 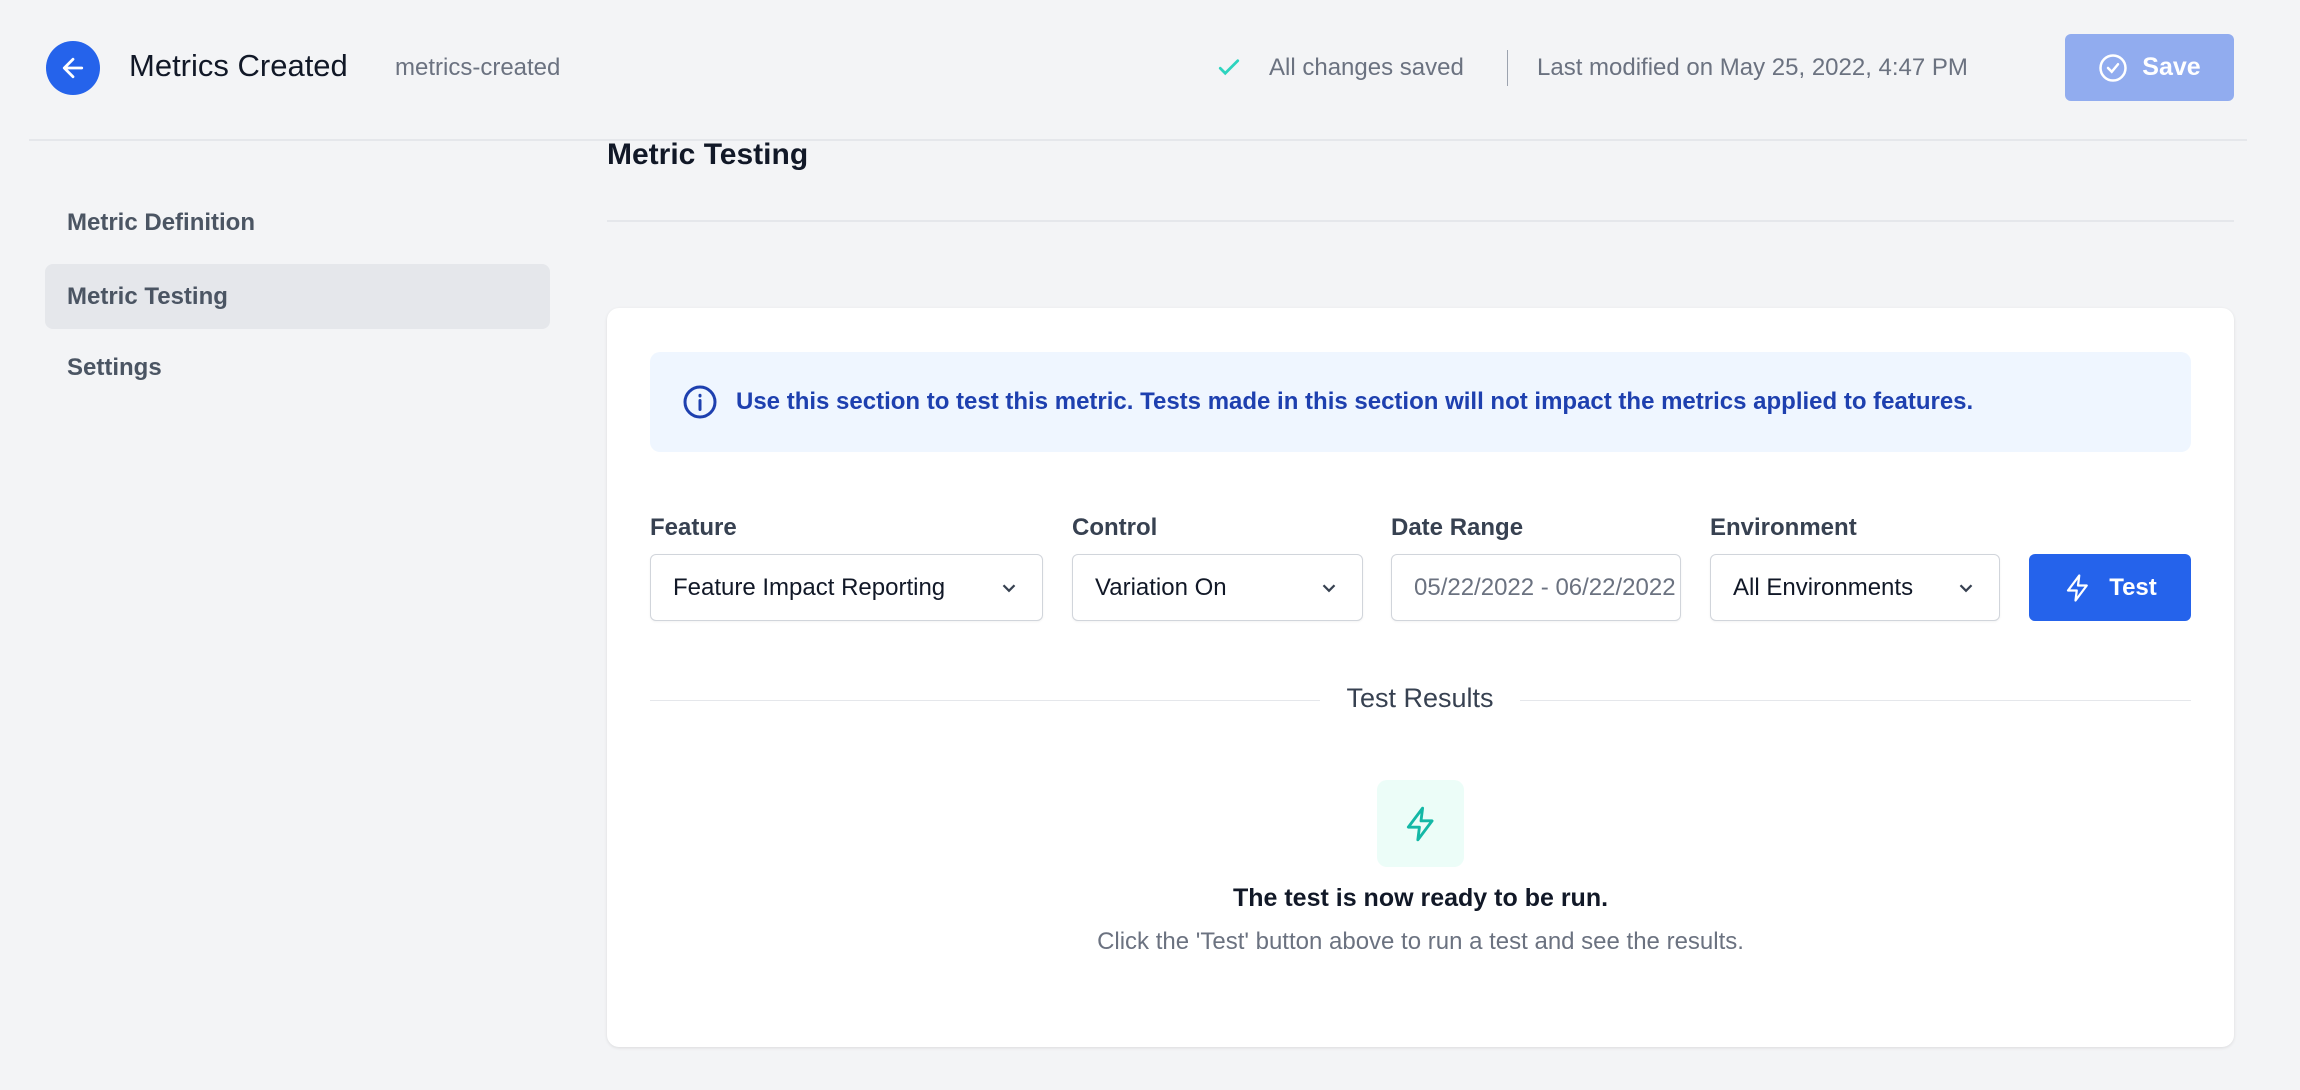 What do you see at coordinates (1457, 527) in the screenshot?
I see `date-range-label: Date Range` at bounding box center [1457, 527].